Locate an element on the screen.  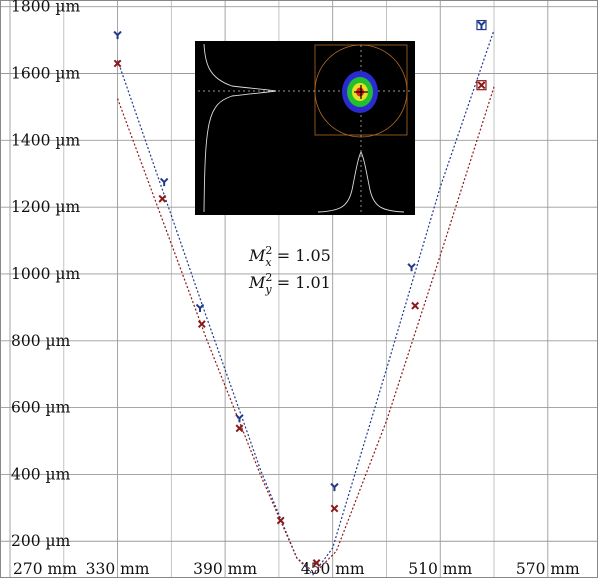
inset-background is located at coordinates (305, 128).